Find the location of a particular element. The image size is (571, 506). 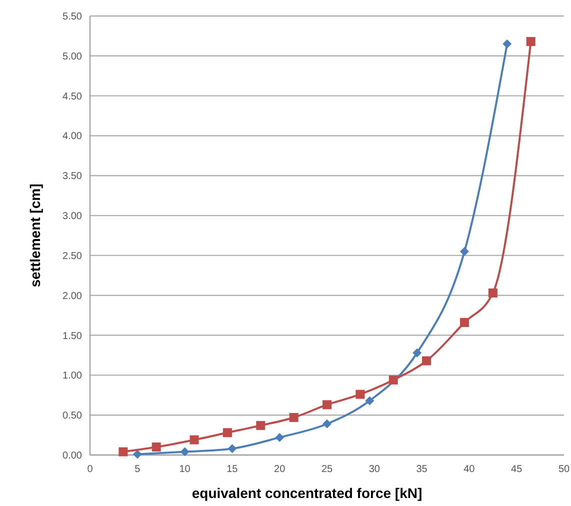

x-tick-label: 35 is located at coordinates (422, 469).